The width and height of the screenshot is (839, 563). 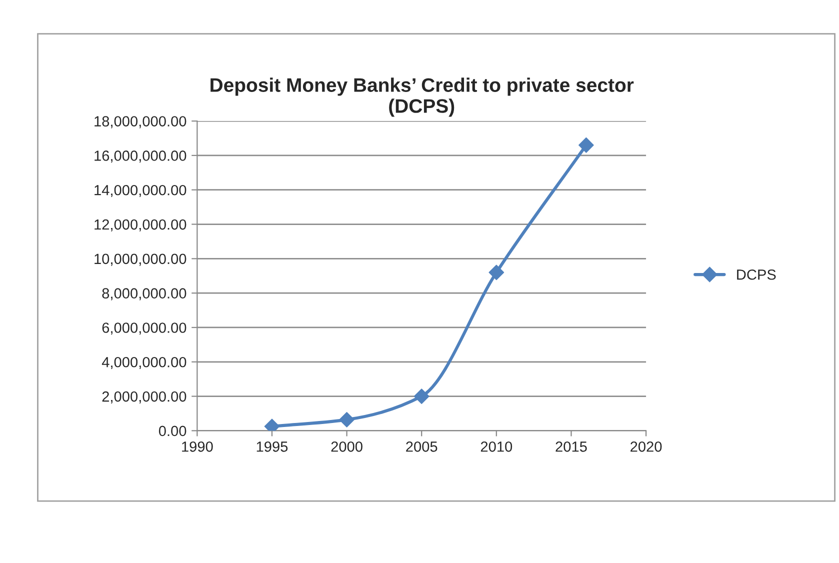 I want to click on y-tick-label: 12,000,000.00, so click(x=140, y=225).